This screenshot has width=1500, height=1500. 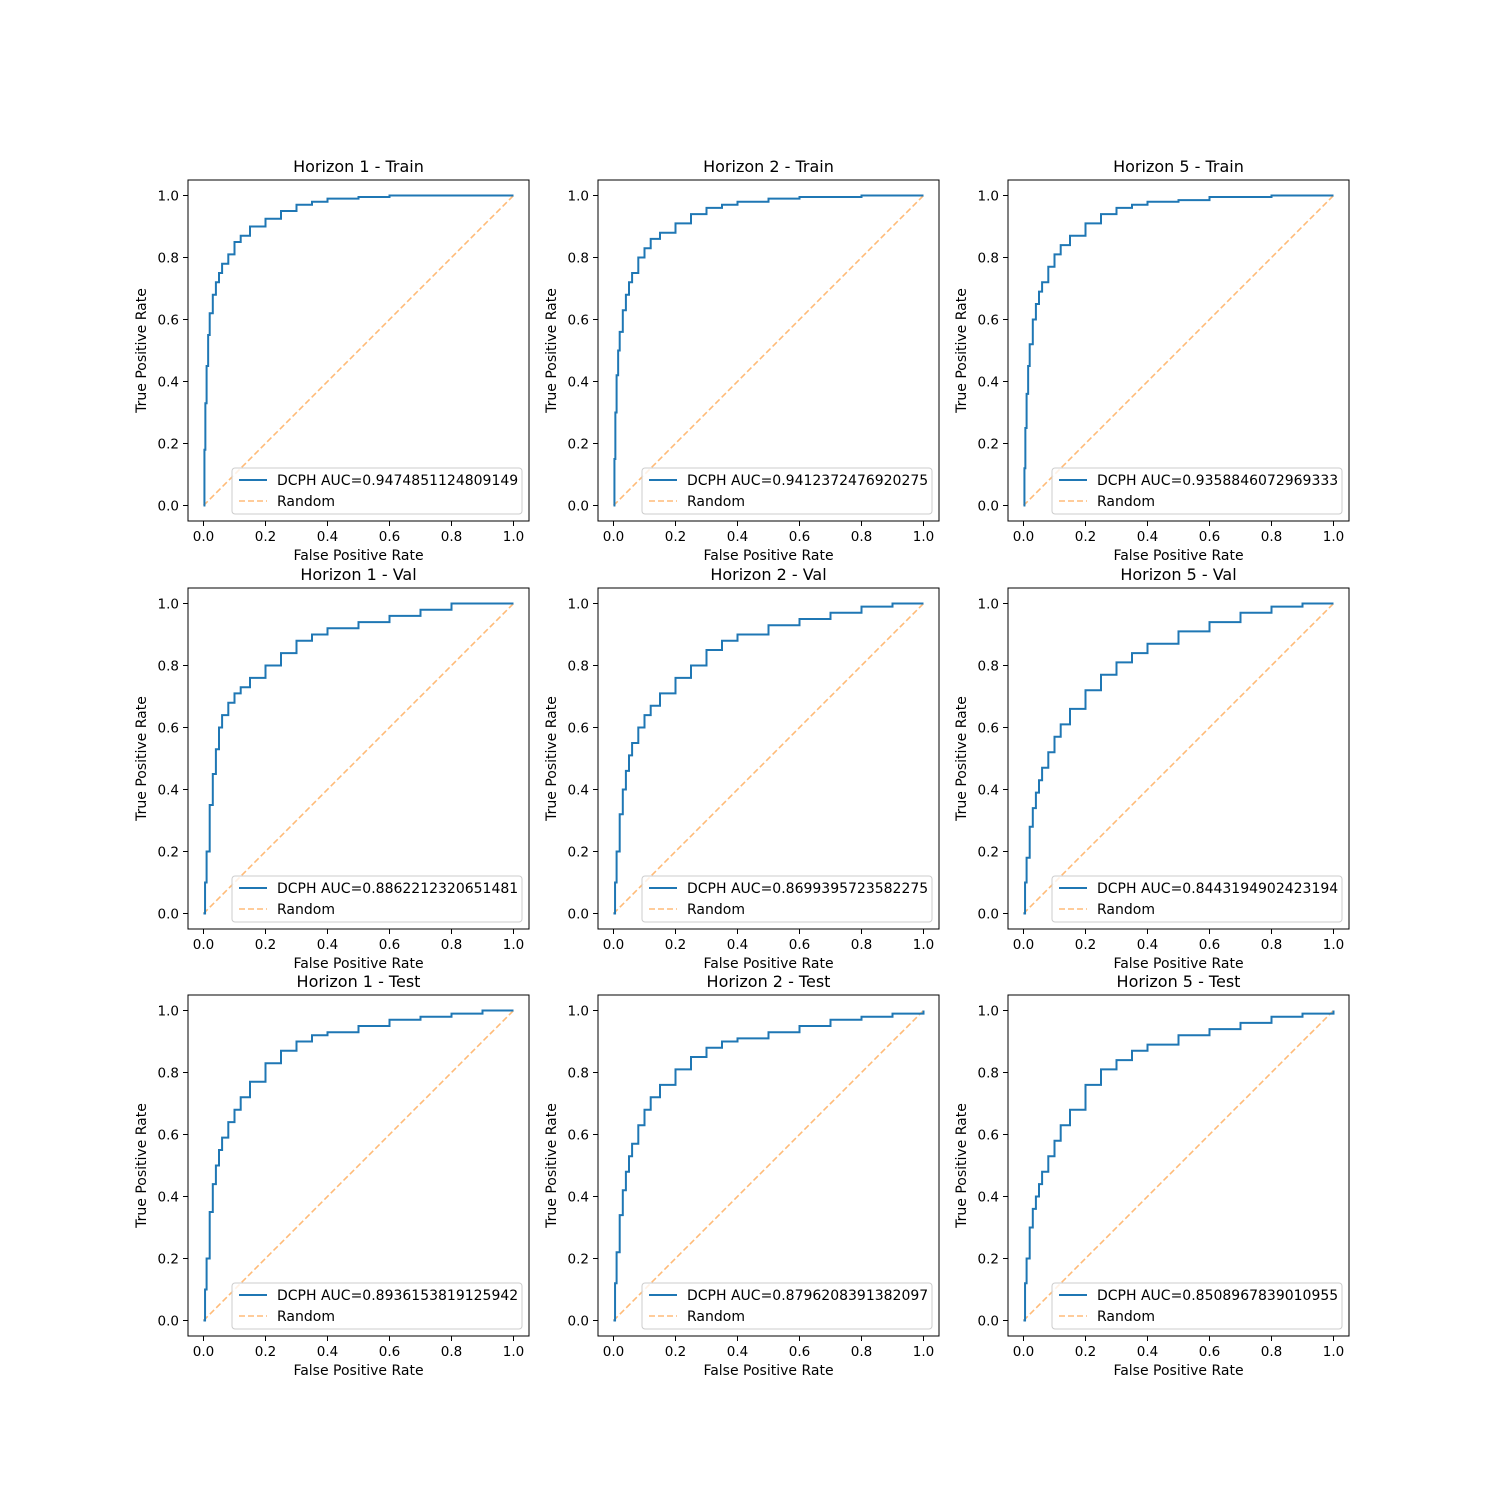 I want to click on legend: DCPH AUC=0.8508967839010955 Random, so click(x=1197, y=1306).